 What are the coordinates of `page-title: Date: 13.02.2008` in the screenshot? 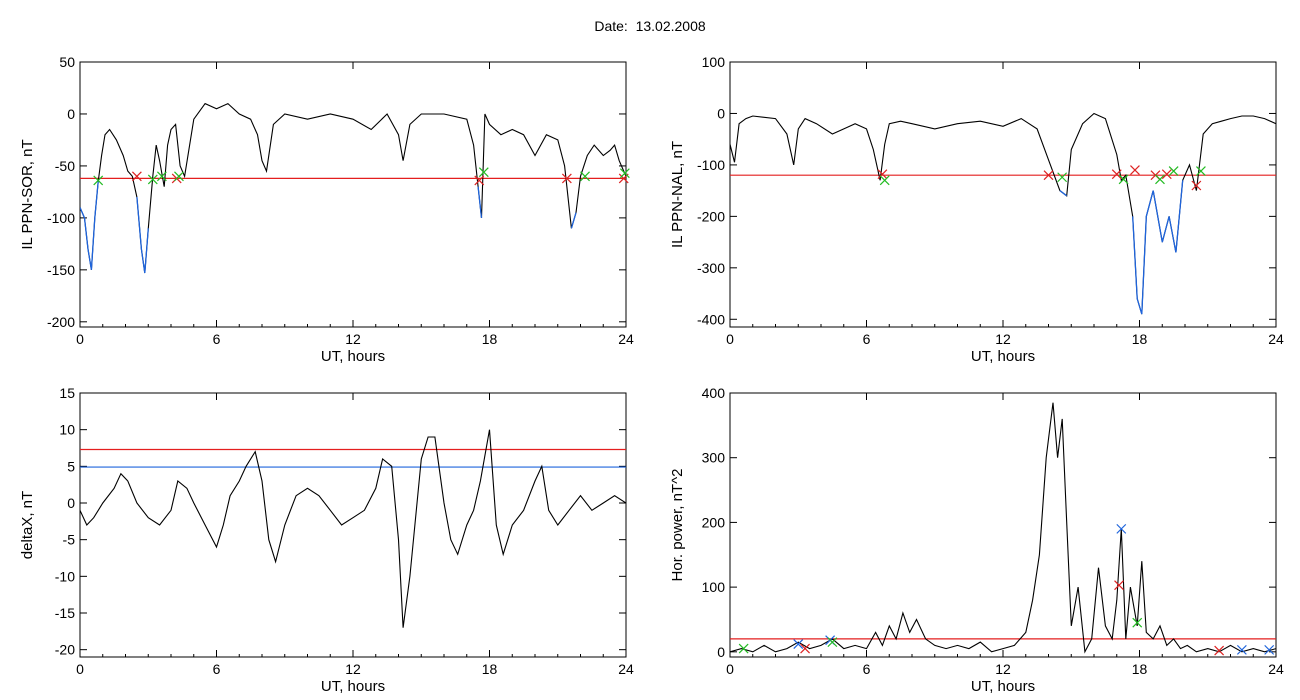 It's located at (650, 26).